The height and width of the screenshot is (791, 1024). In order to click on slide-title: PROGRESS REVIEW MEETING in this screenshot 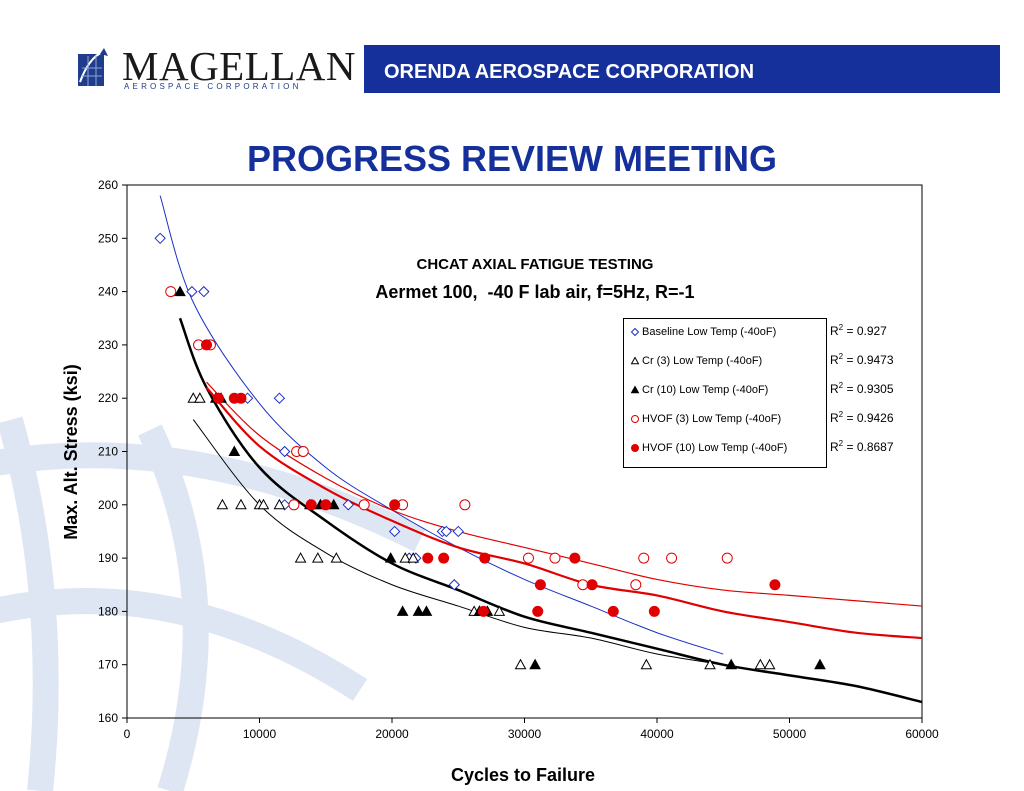, I will do `click(512, 158)`.